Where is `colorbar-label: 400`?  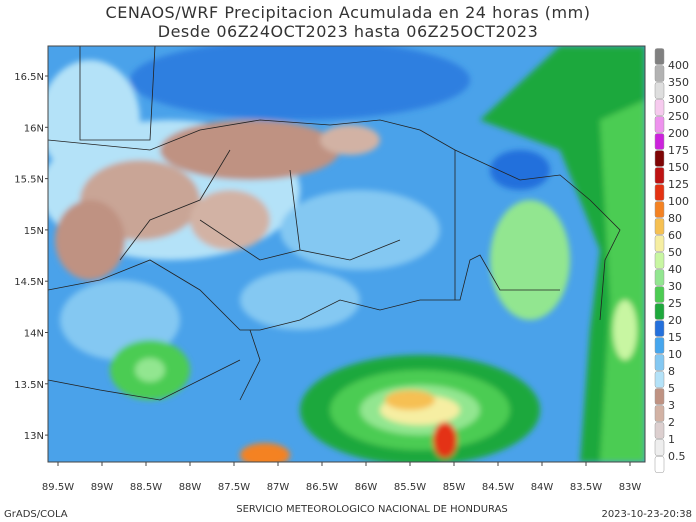 colorbar-label: 400 is located at coordinates (678, 65).